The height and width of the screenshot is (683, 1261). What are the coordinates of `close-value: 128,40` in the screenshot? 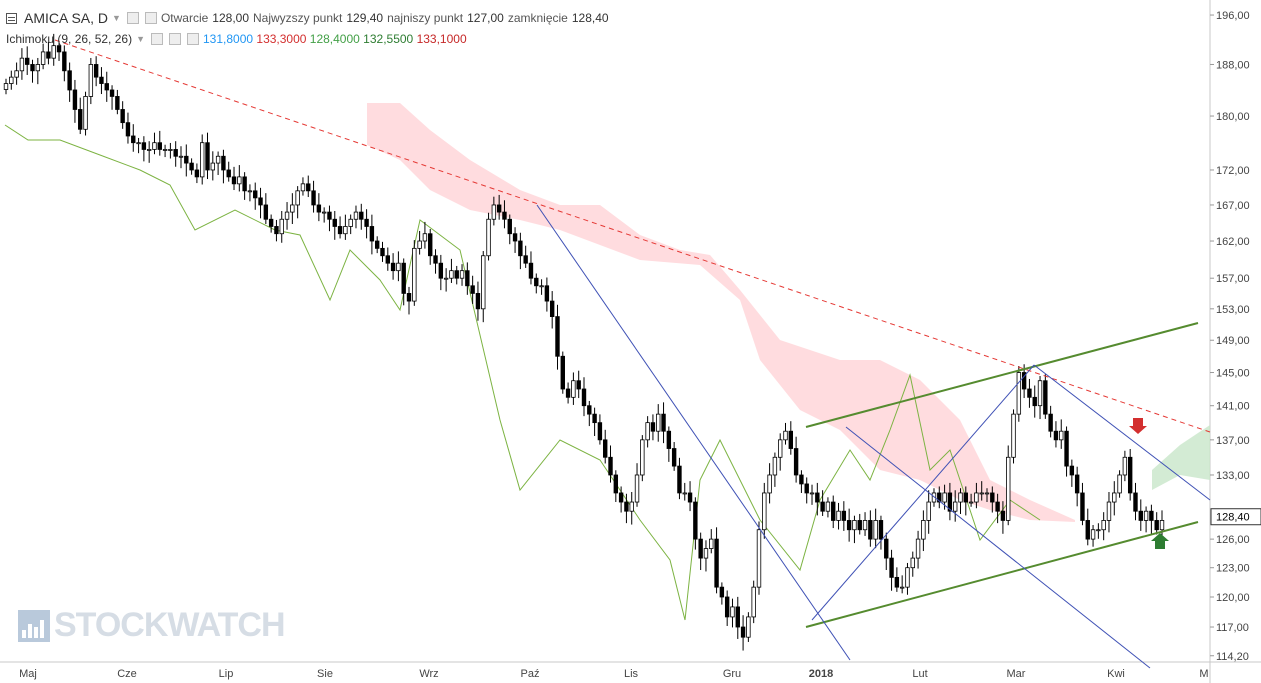 It's located at (590, 18).